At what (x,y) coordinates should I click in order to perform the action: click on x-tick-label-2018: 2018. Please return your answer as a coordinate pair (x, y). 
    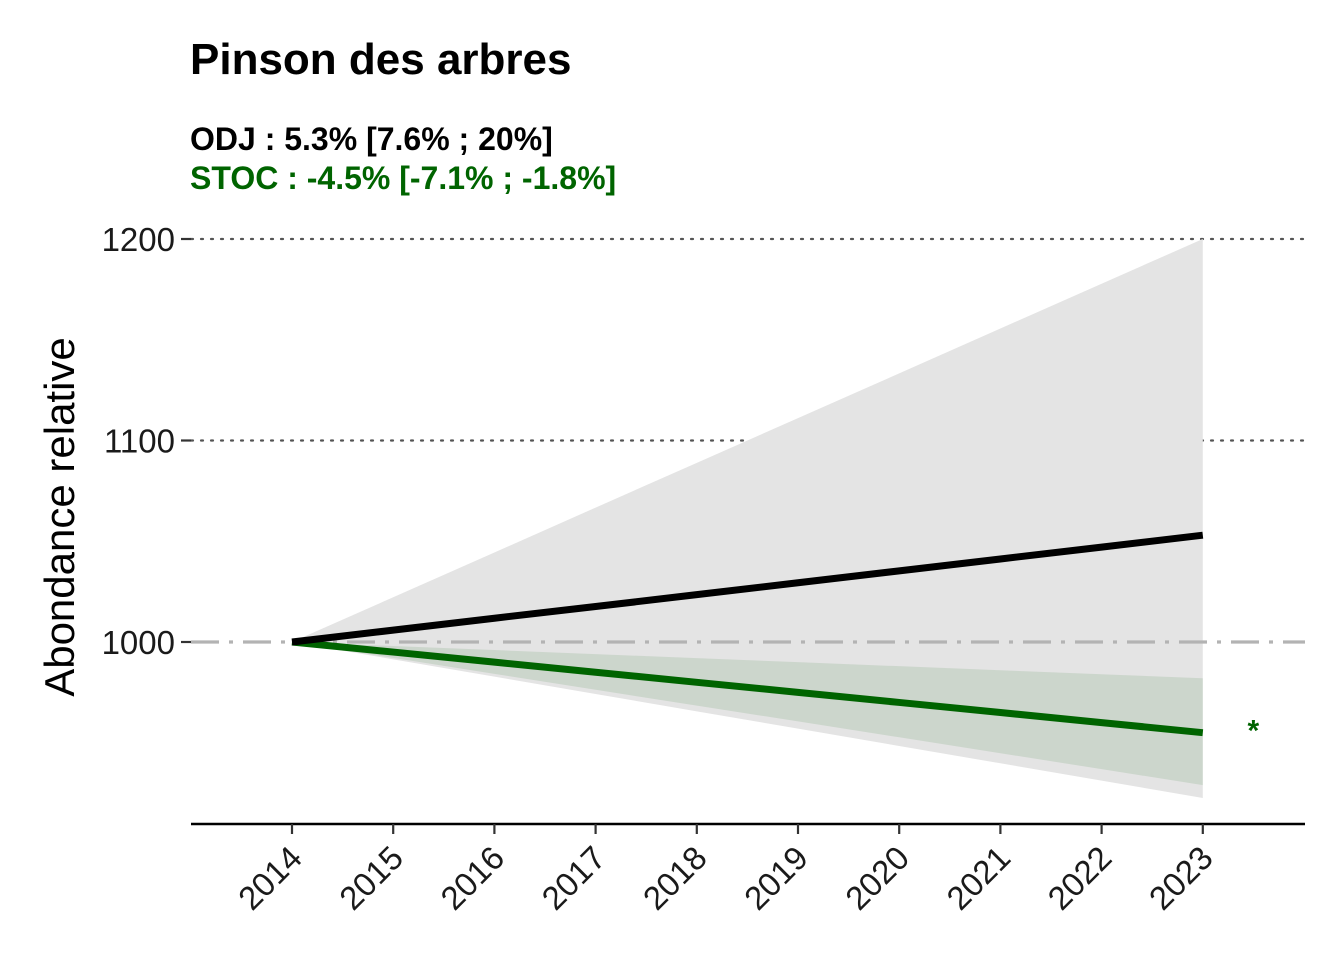
    Looking at the image, I should click on (675, 878).